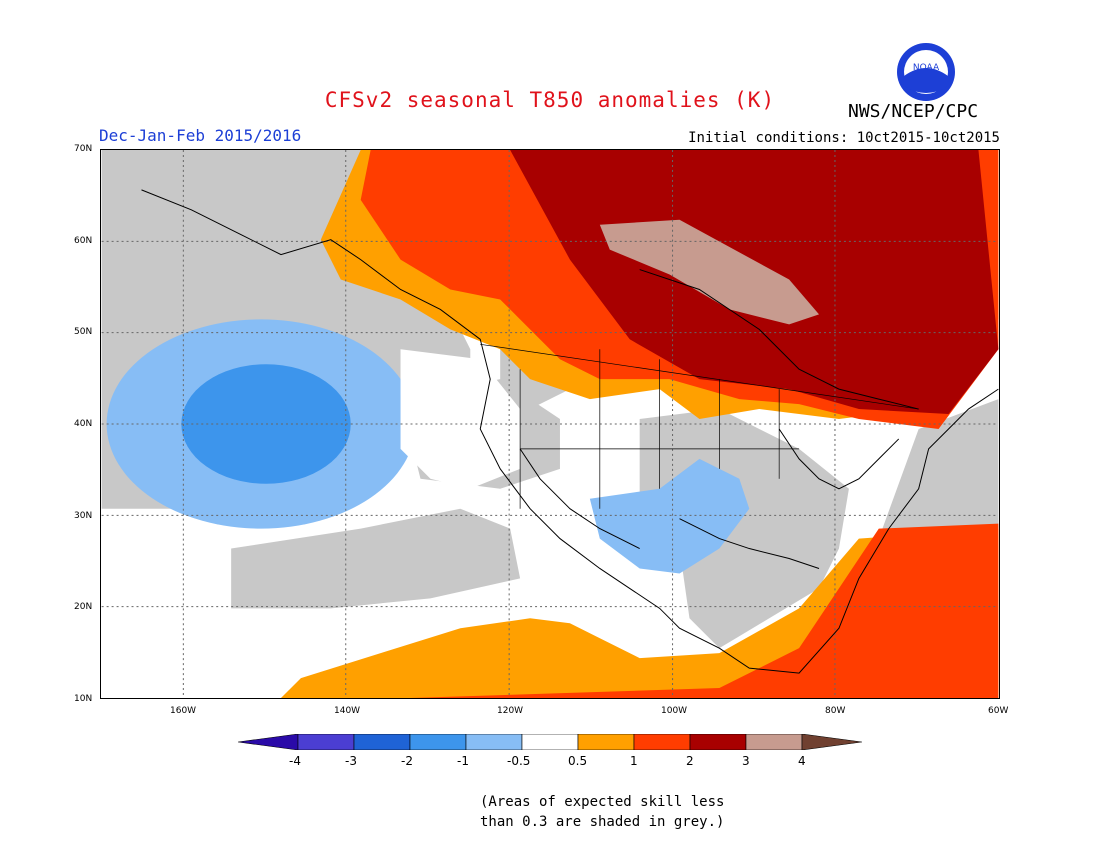 The width and height of the screenshot is (1100, 850). What do you see at coordinates (519, 761) in the screenshot?
I see `colorbar-label: -0.5` at bounding box center [519, 761].